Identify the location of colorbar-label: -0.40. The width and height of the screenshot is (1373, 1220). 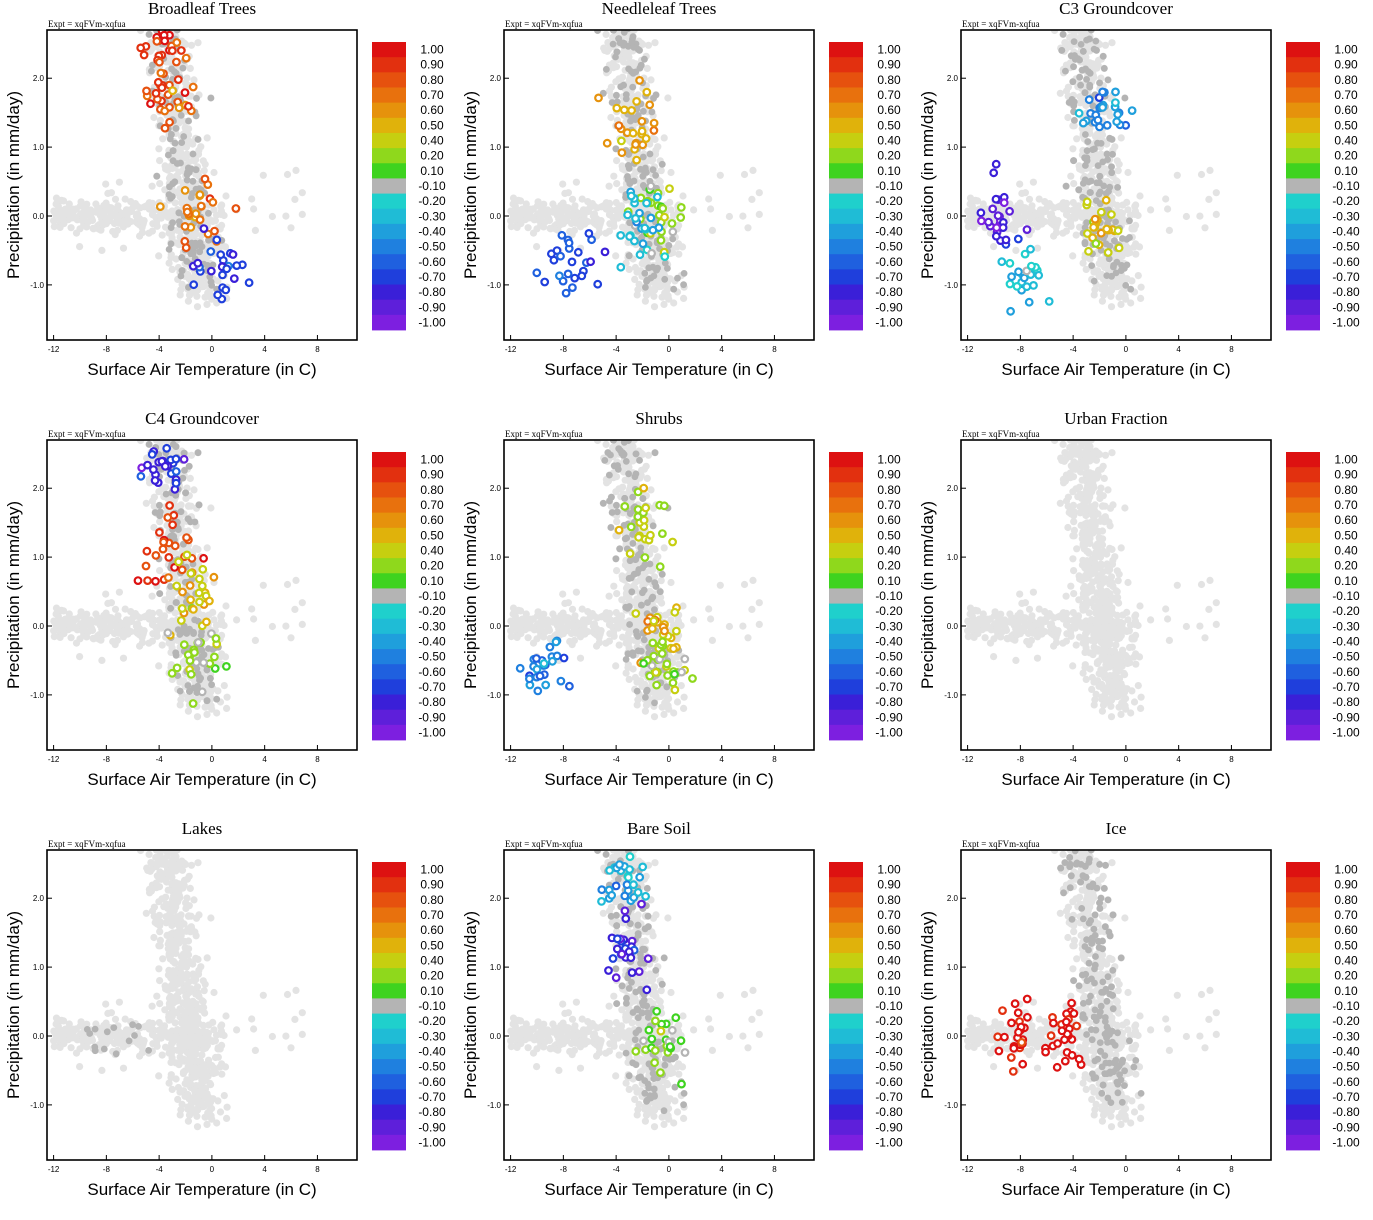
(432, 232).